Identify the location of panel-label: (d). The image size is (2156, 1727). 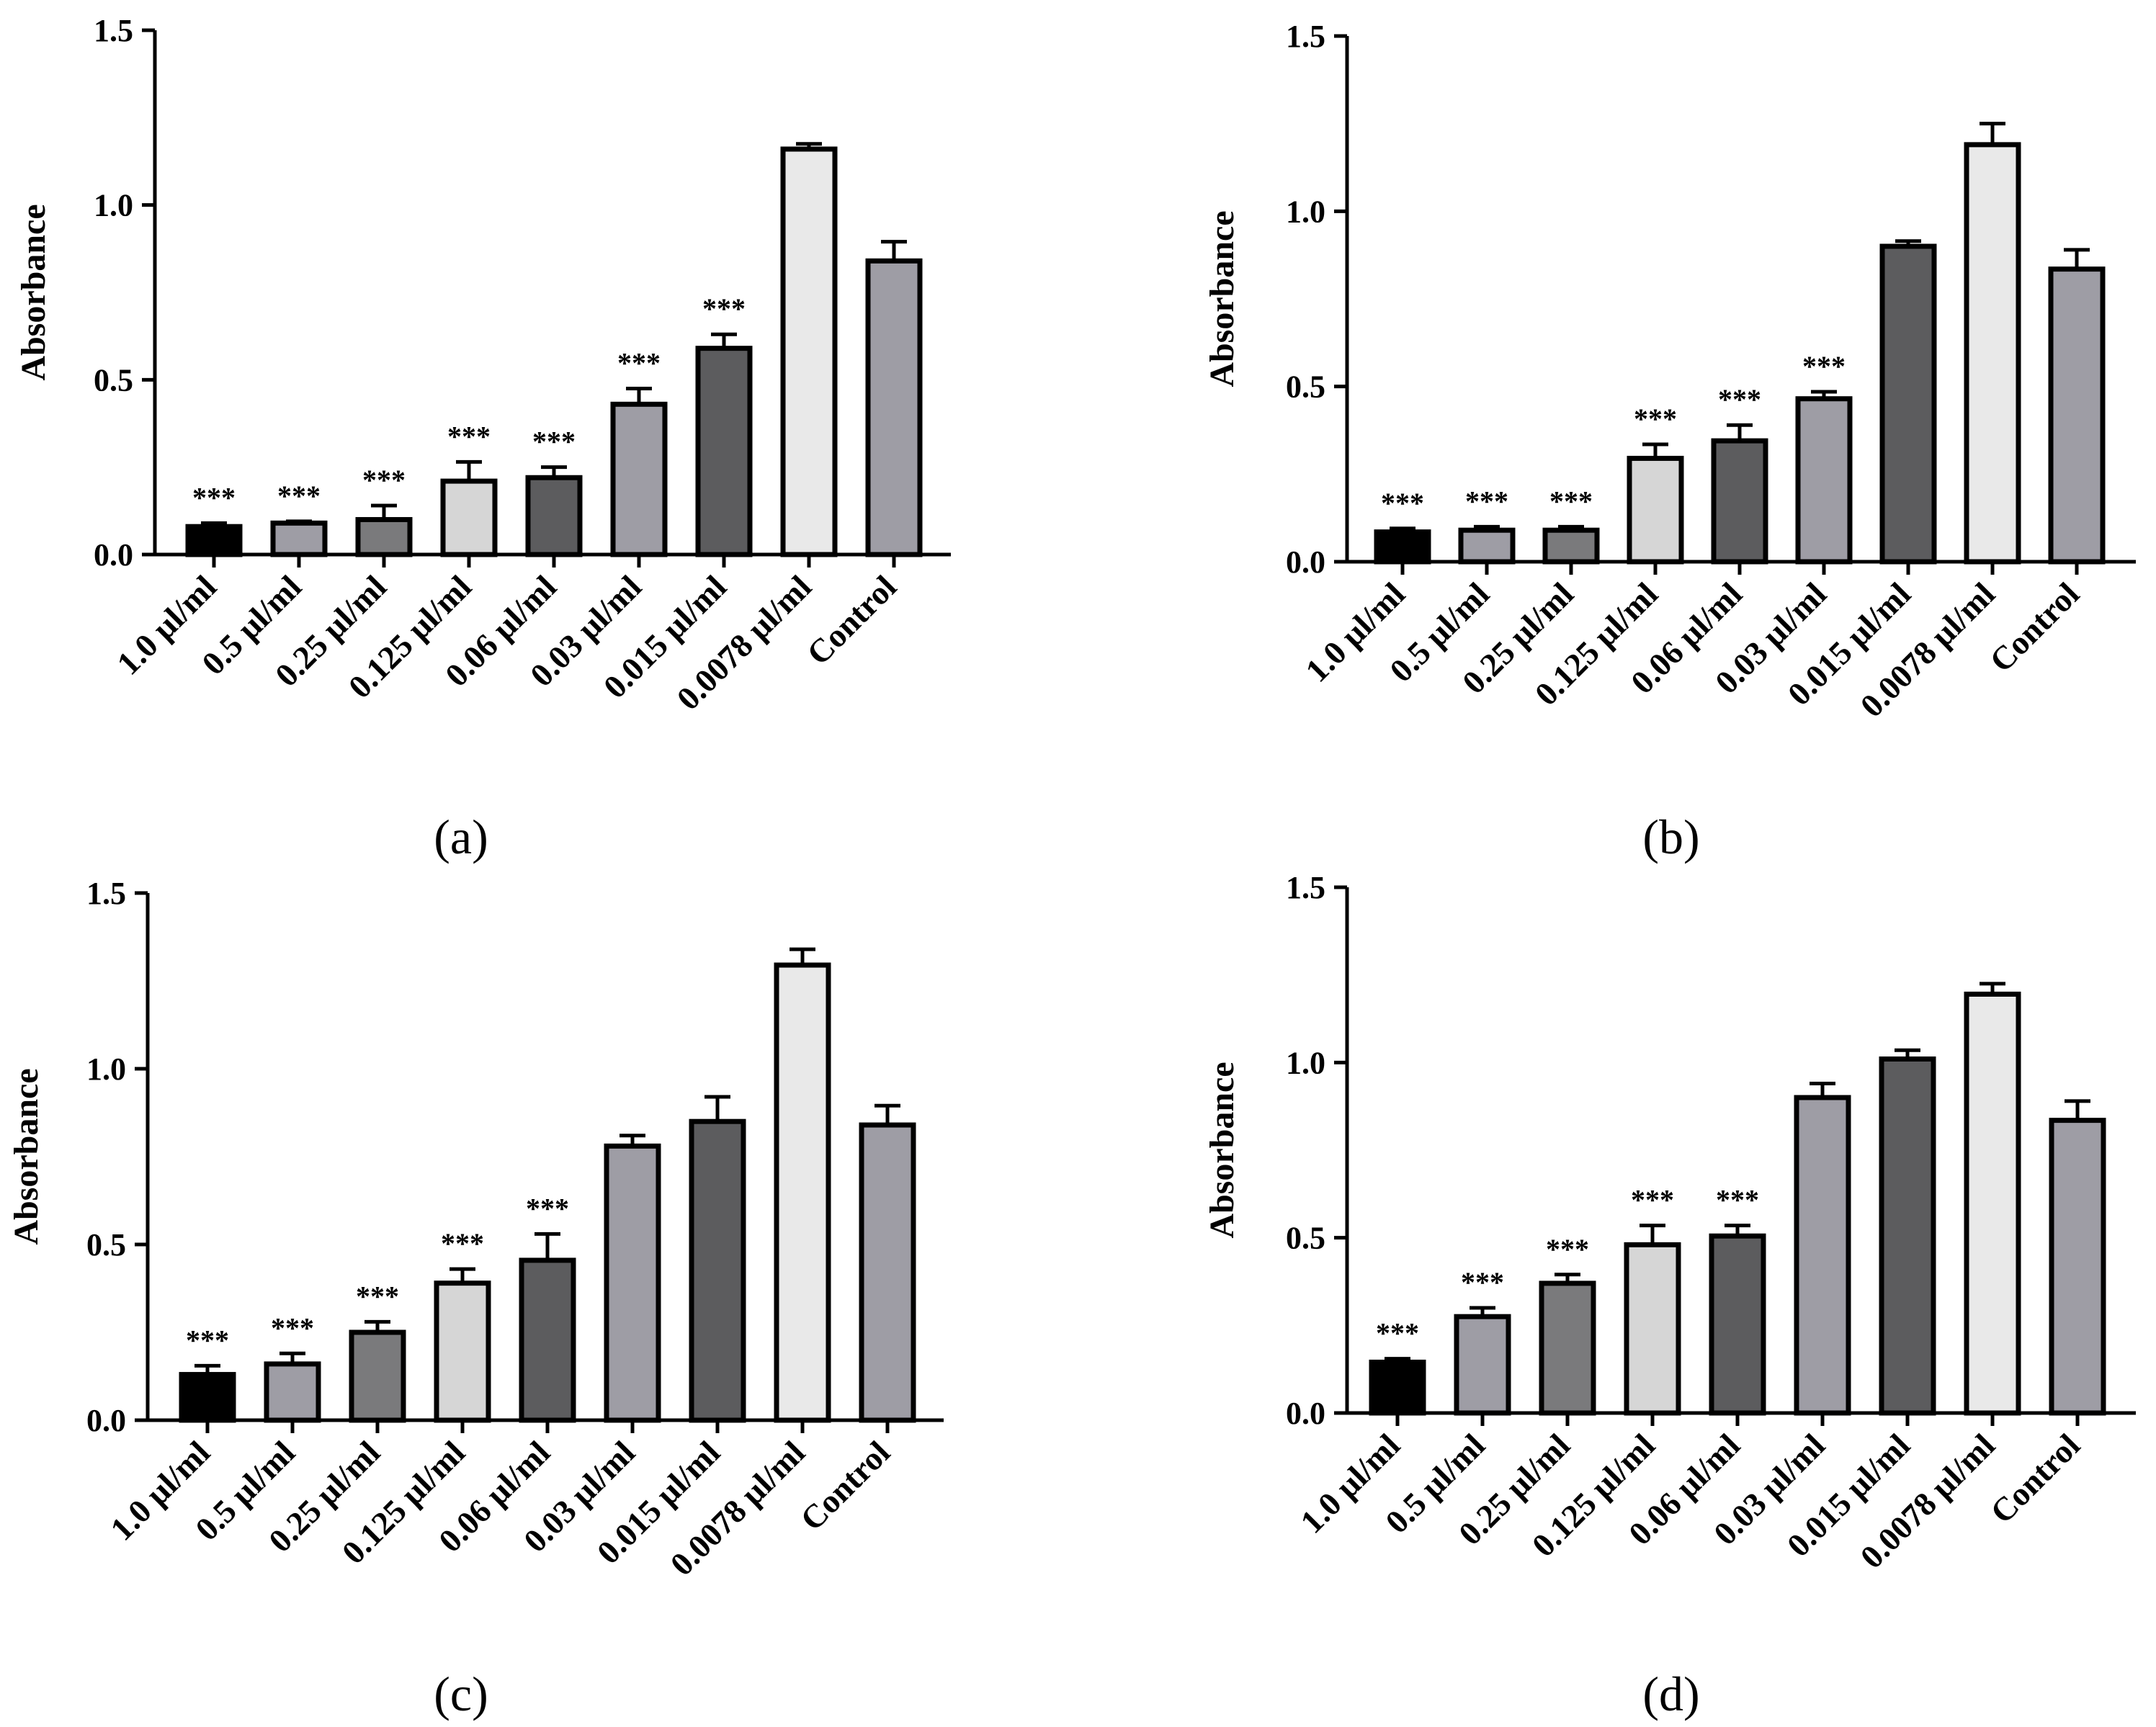
(1671, 1694).